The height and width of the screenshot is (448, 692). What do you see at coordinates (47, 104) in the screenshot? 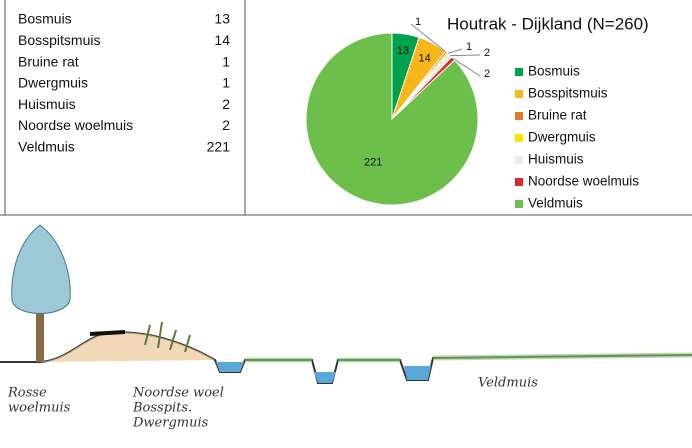
I see `table-name: Huismuis` at bounding box center [47, 104].